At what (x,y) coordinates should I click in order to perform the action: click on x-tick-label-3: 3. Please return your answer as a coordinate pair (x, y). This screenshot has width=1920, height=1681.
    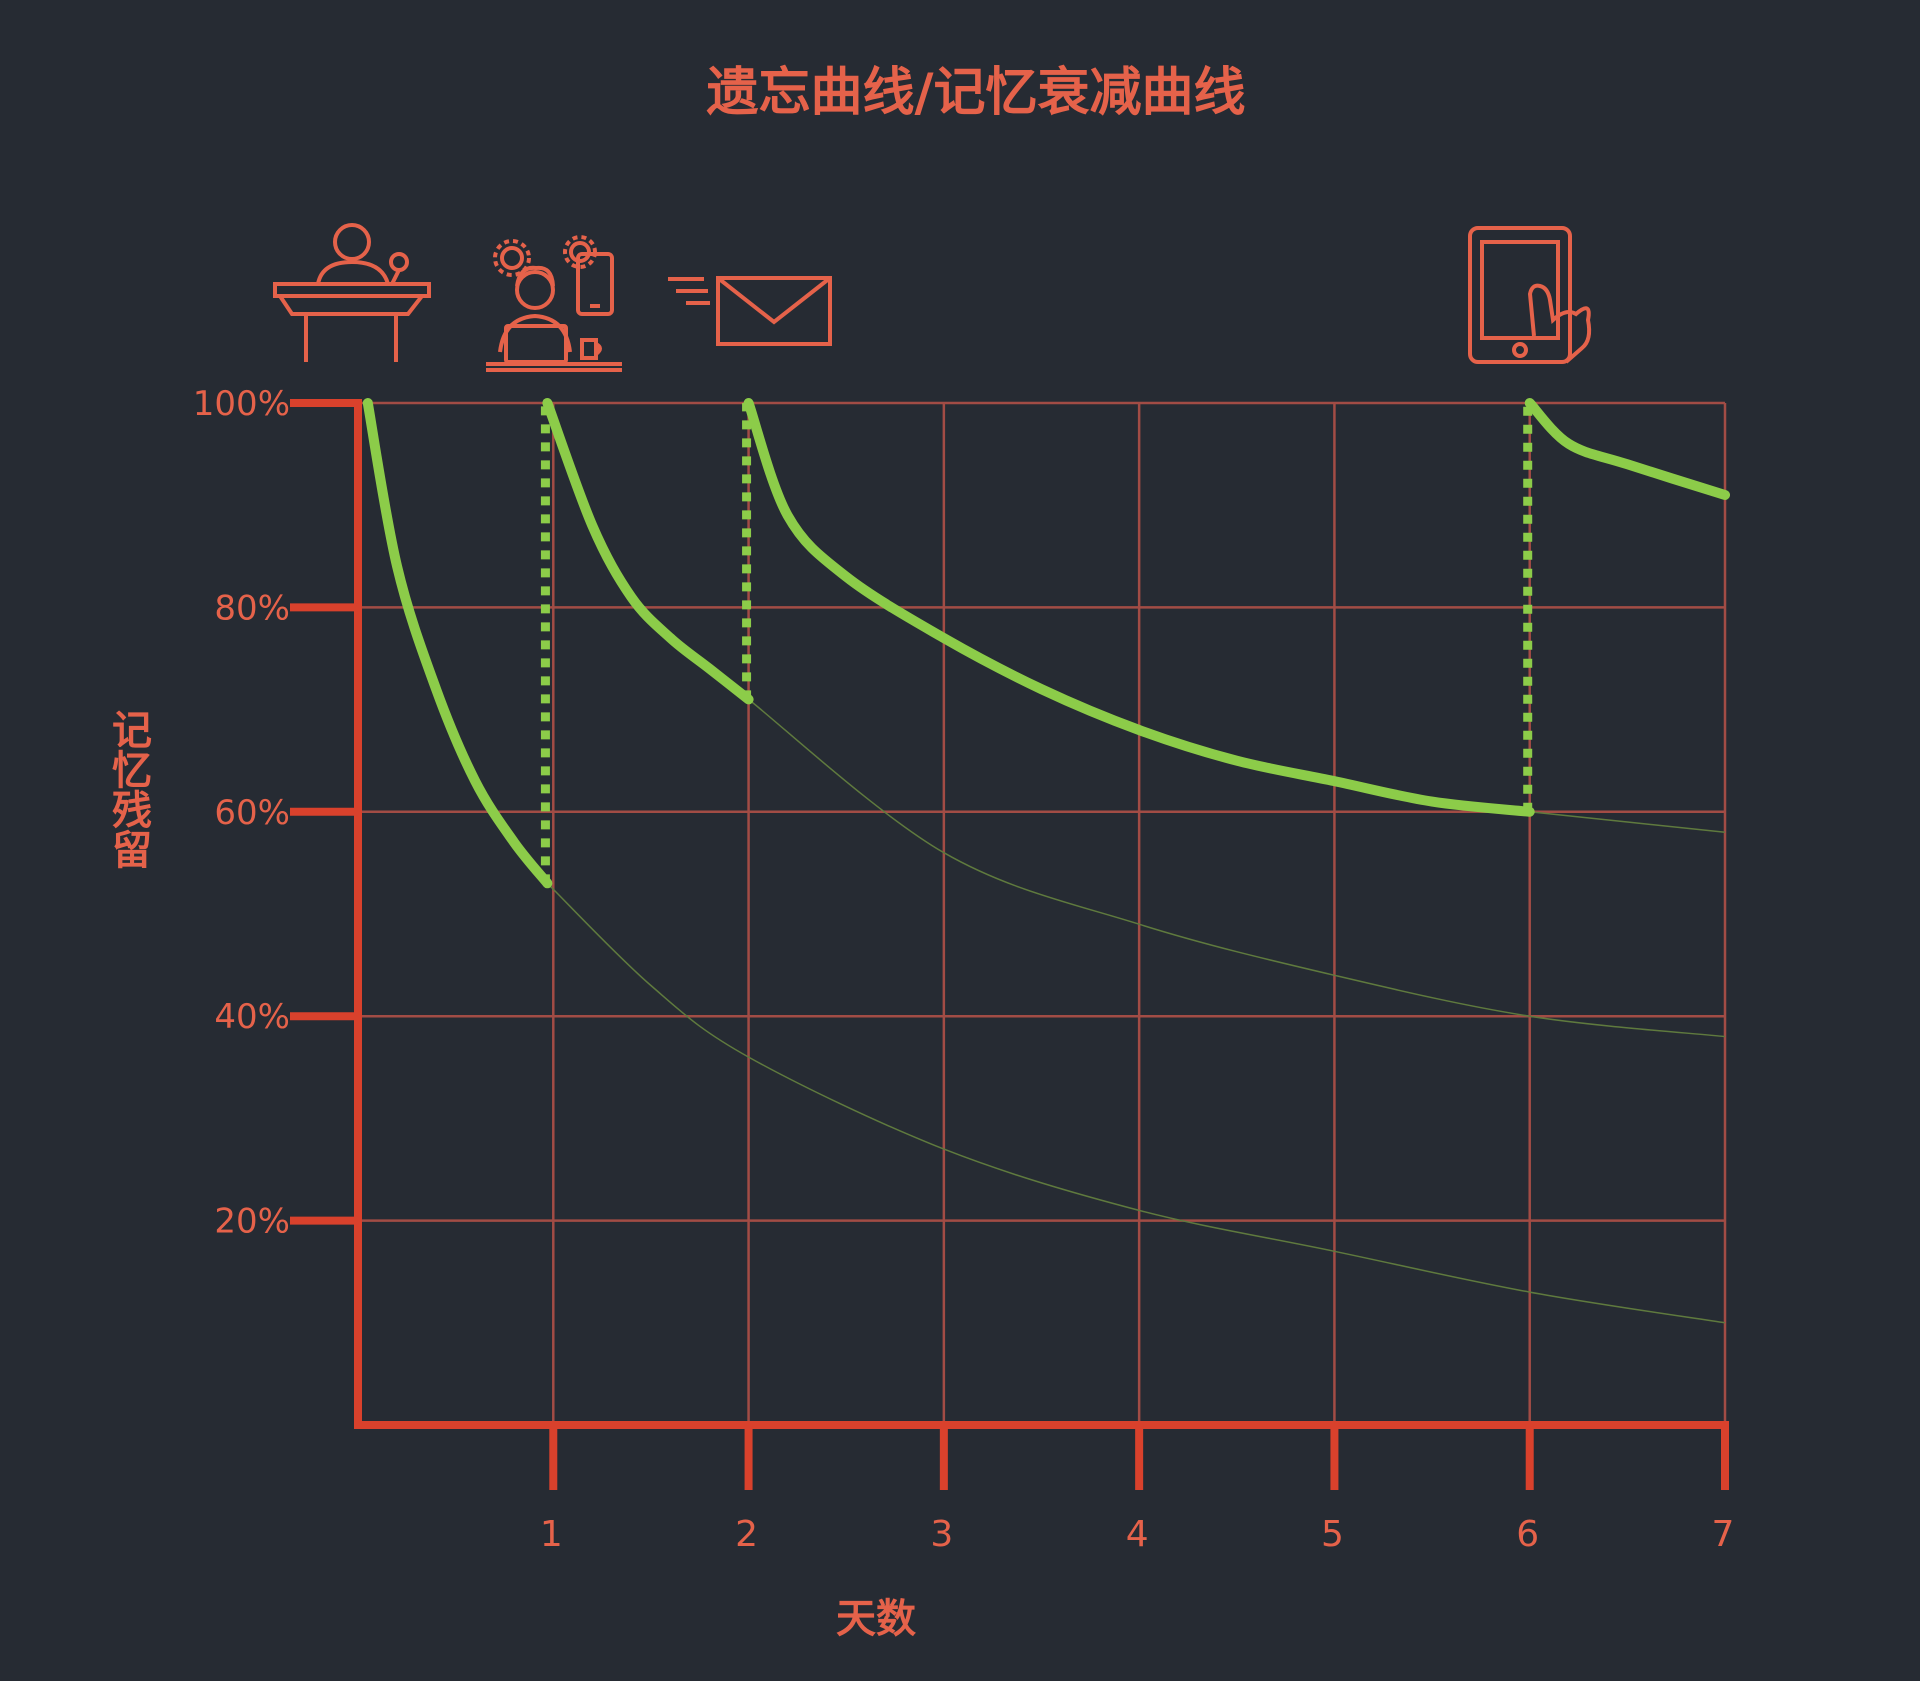
    Looking at the image, I should click on (941, 1534).